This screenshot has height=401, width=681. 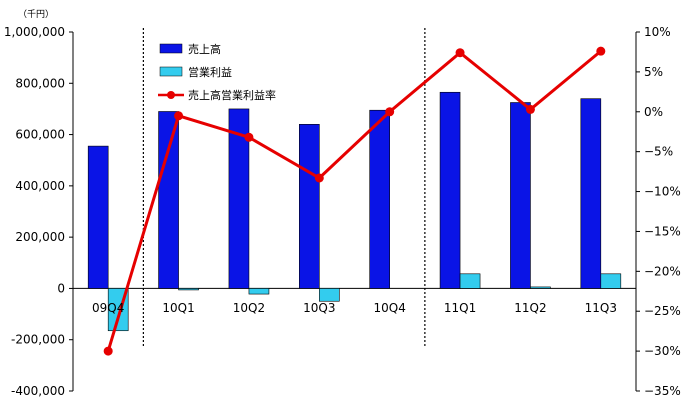 What do you see at coordinates (171, 95) in the screenshot?
I see `legend-marker-margin` at bounding box center [171, 95].